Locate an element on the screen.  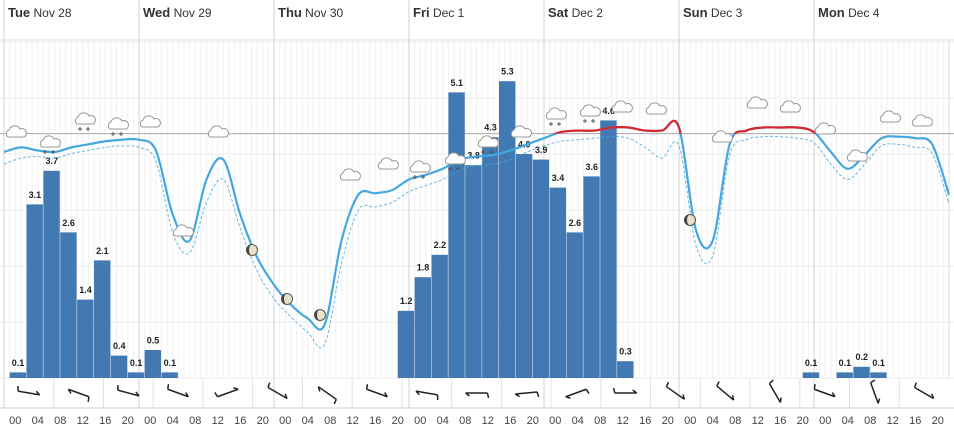
precip-label: 3.1 is located at coordinates (35, 195).